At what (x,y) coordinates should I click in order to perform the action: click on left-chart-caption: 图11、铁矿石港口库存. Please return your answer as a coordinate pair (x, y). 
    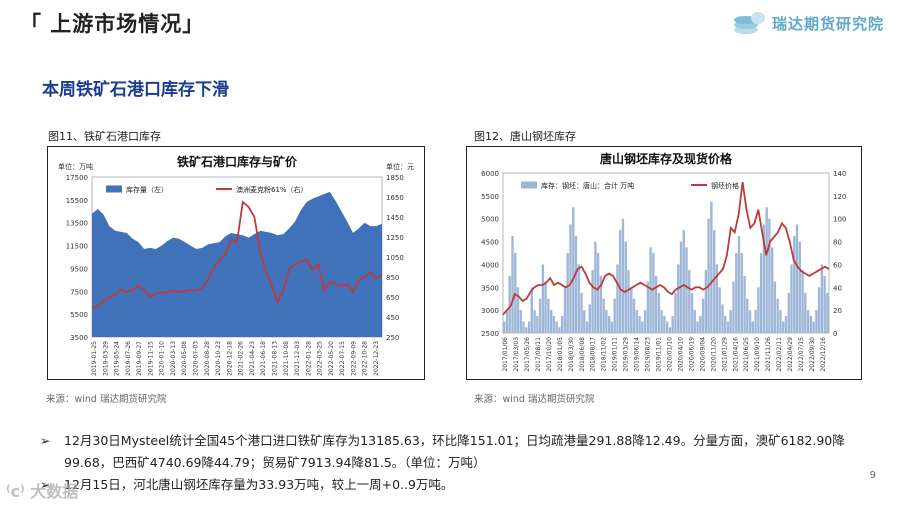
    Looking at the image, I should click on (104, 136).